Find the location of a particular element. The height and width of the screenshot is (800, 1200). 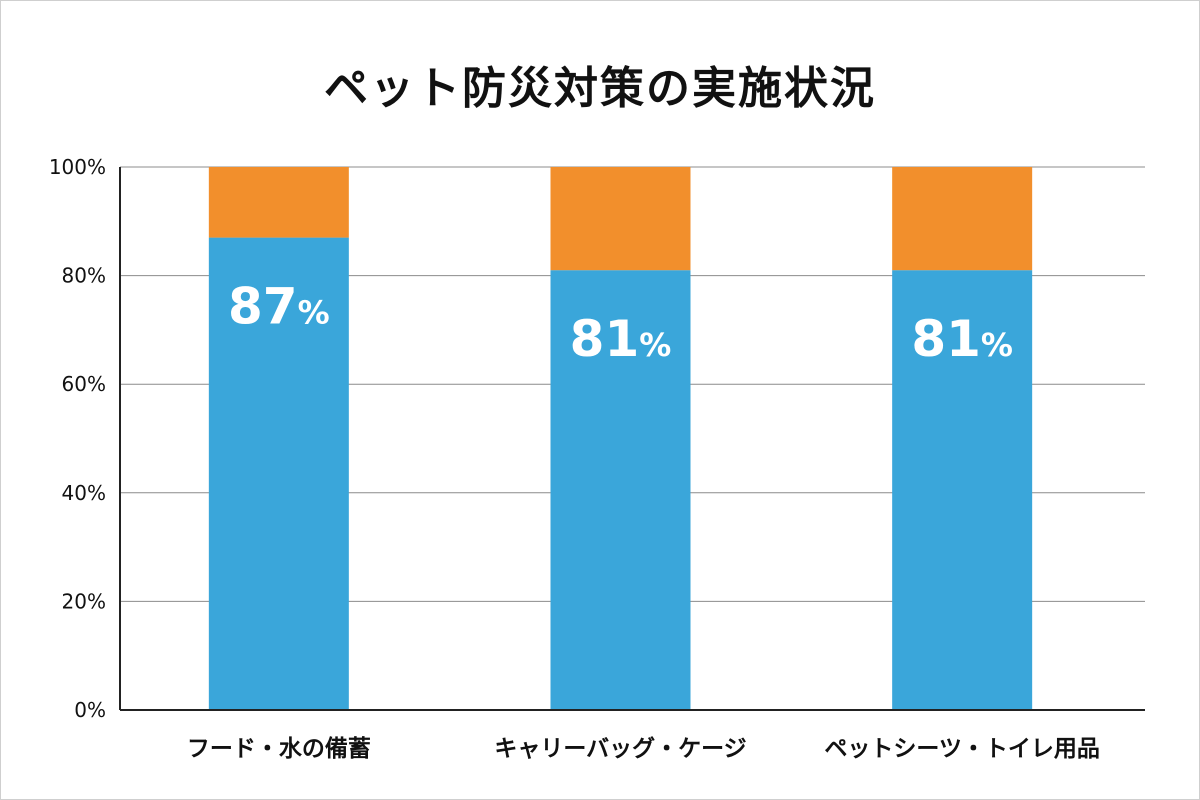

y-tick-label: 60% is located at coordinates (84, 384).